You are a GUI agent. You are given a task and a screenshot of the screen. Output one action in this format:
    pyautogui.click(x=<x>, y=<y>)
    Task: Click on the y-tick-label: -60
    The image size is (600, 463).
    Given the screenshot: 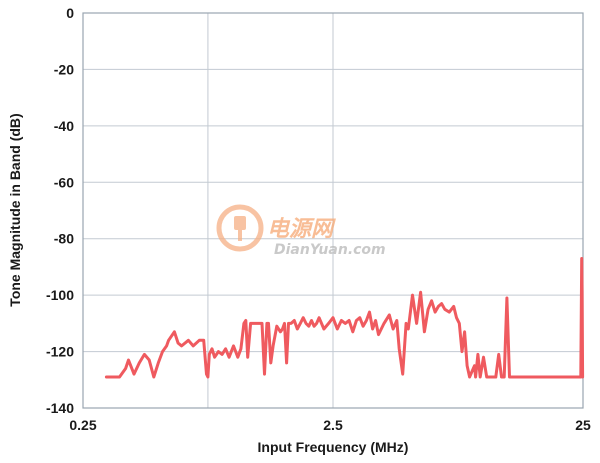 What is the action you would take?
    pyautogui.click(x=64, y=182)
    